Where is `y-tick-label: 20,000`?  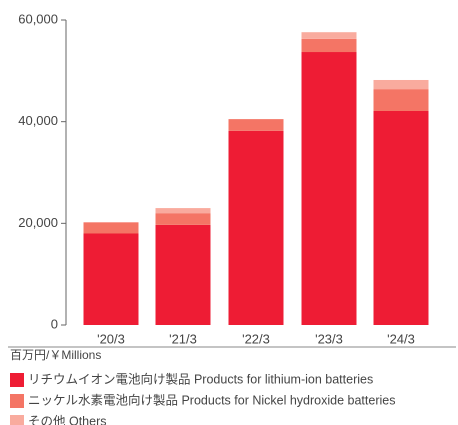 y-tick-label: 20,000 is located at coordinates (38, 222).